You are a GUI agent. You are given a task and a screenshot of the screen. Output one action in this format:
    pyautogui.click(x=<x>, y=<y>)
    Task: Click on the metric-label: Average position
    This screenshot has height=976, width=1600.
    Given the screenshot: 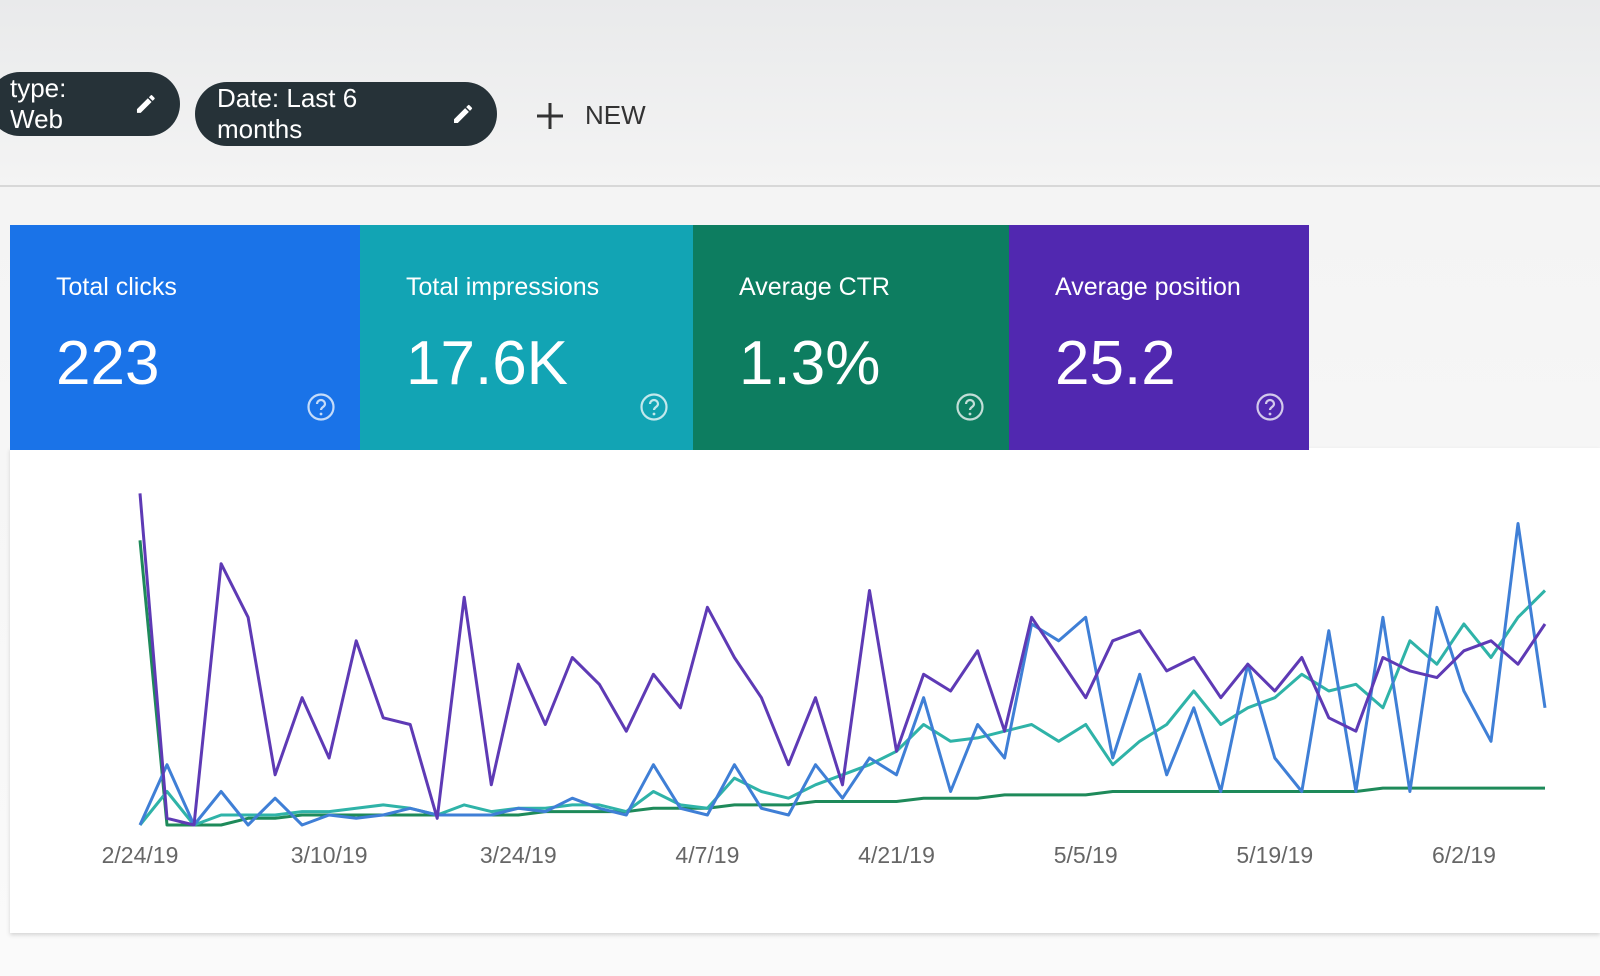 What is the action you would take?
    pyautogui.click(x=1148, y=287)
    